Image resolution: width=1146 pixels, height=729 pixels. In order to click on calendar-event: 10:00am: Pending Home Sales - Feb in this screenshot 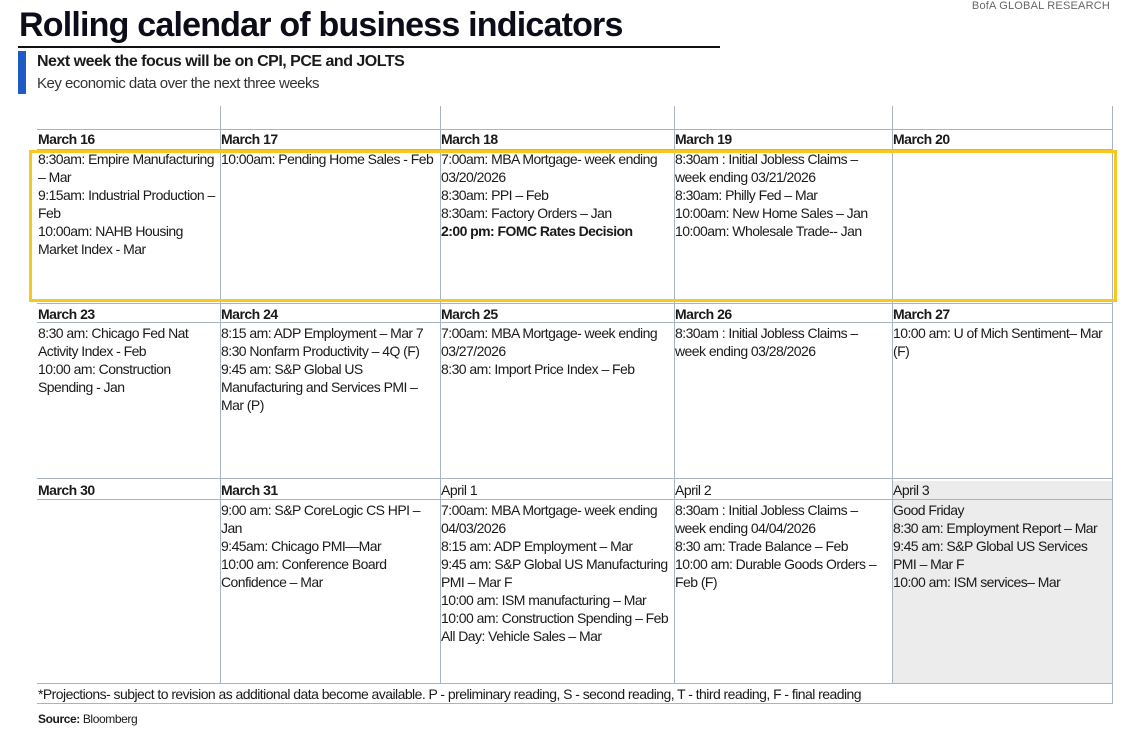, I will do `click(327, 159)`.